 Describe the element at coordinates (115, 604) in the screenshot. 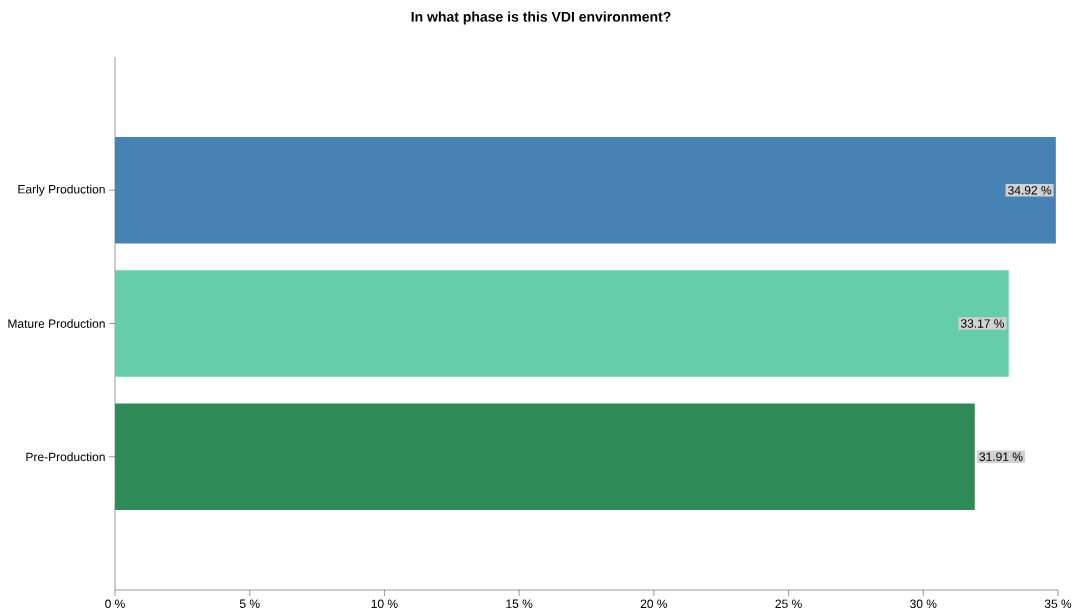

I see `x-tick-label: 0 %` at that location.